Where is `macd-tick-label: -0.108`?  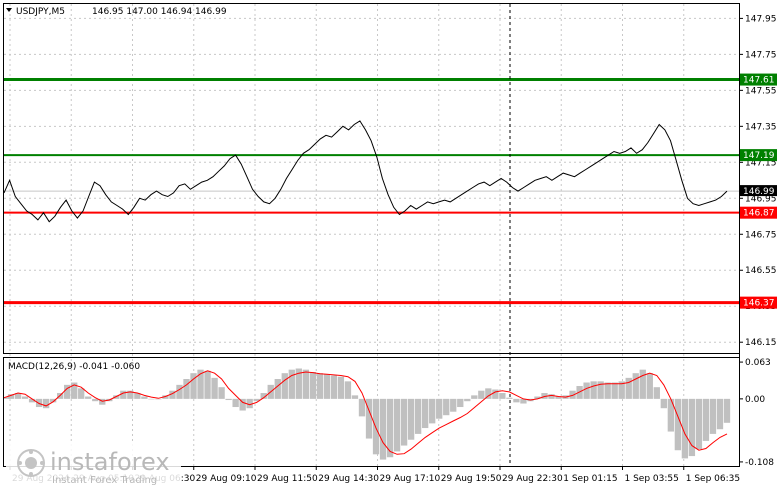 macd-tick-label: -0.108 is located at coordinates (759, 463).